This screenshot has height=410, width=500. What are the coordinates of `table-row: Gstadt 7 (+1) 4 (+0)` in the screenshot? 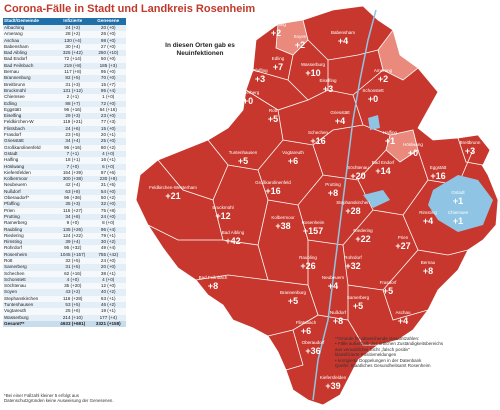 It's located at (64, 154).